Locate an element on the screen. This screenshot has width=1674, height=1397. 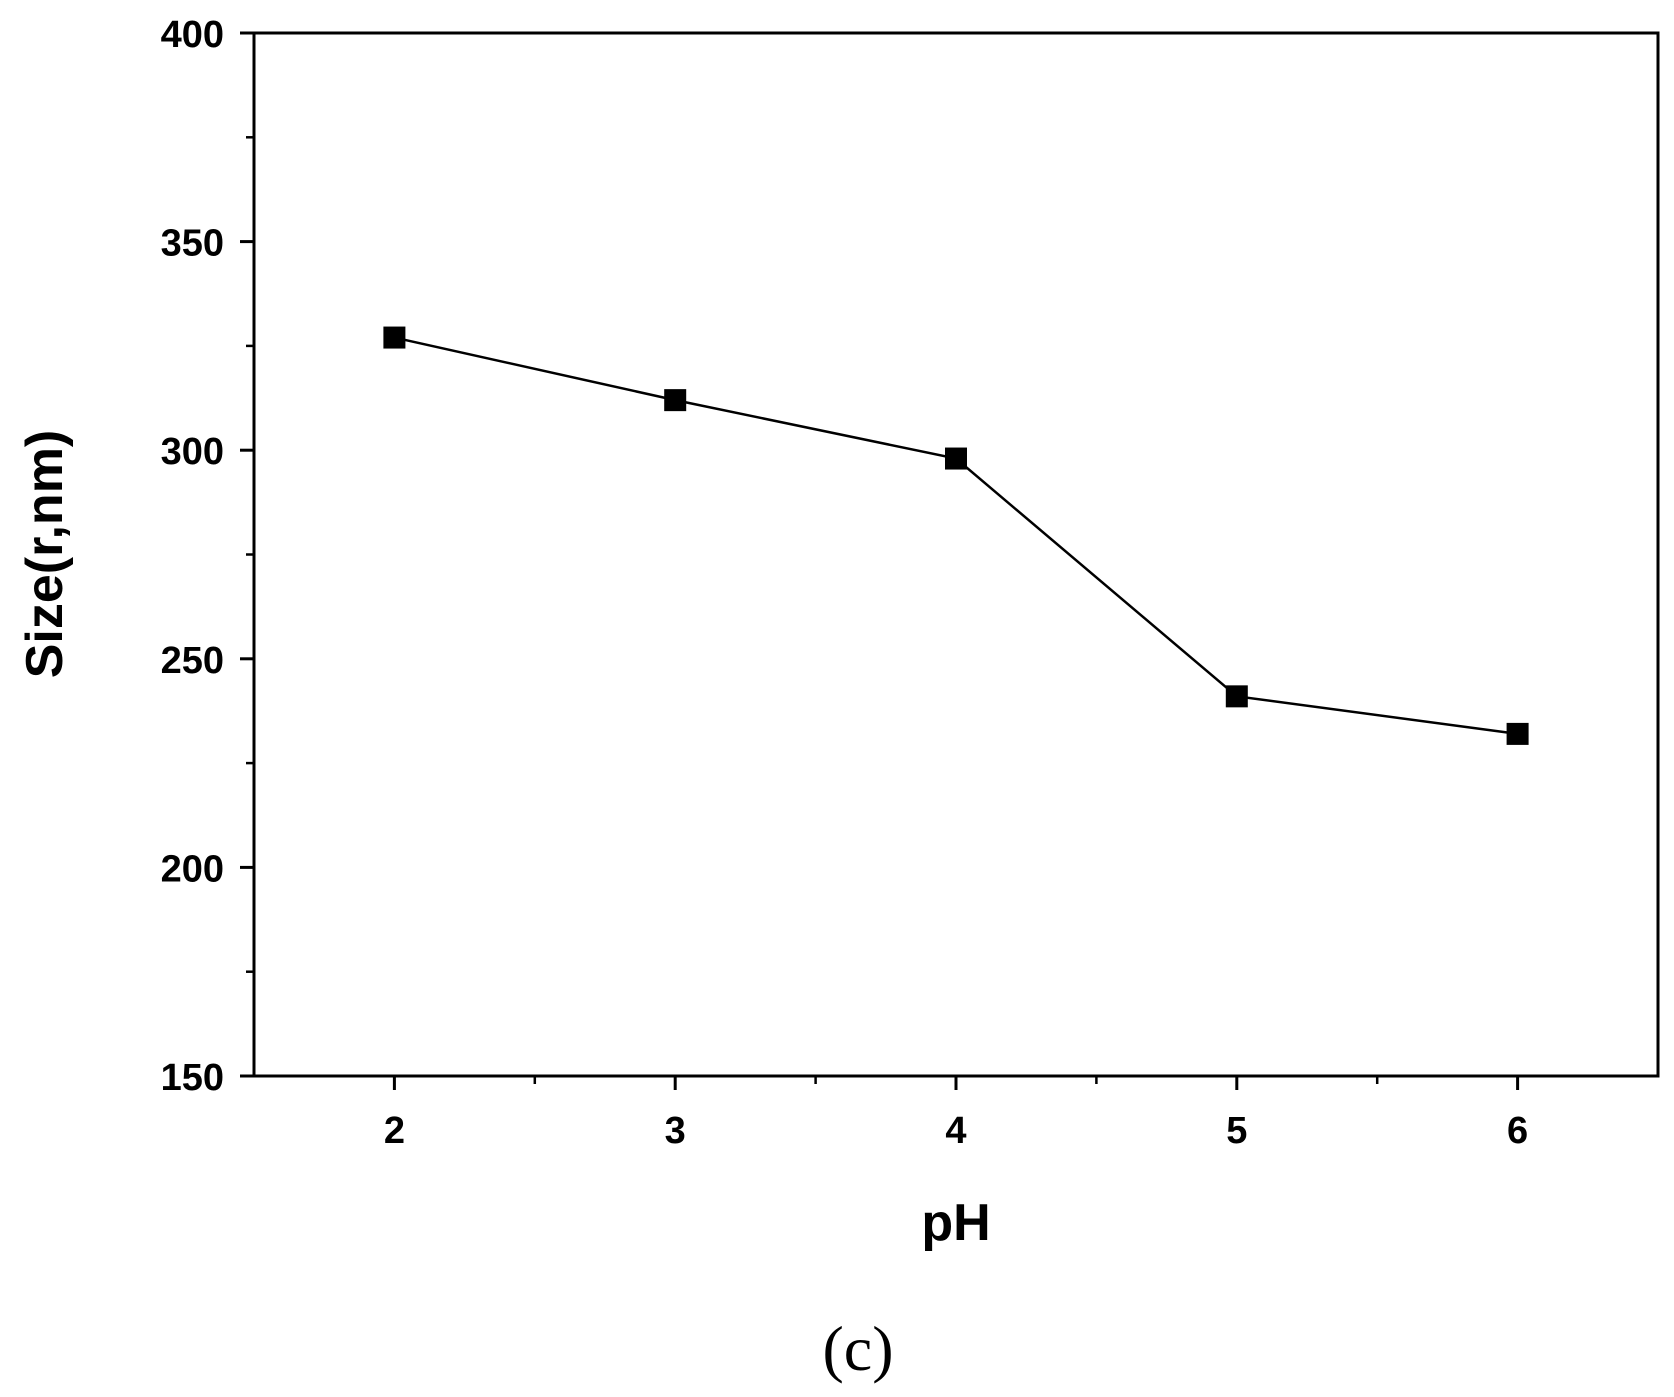
y-tick-label: 200 is located at coordinates (192, 869).